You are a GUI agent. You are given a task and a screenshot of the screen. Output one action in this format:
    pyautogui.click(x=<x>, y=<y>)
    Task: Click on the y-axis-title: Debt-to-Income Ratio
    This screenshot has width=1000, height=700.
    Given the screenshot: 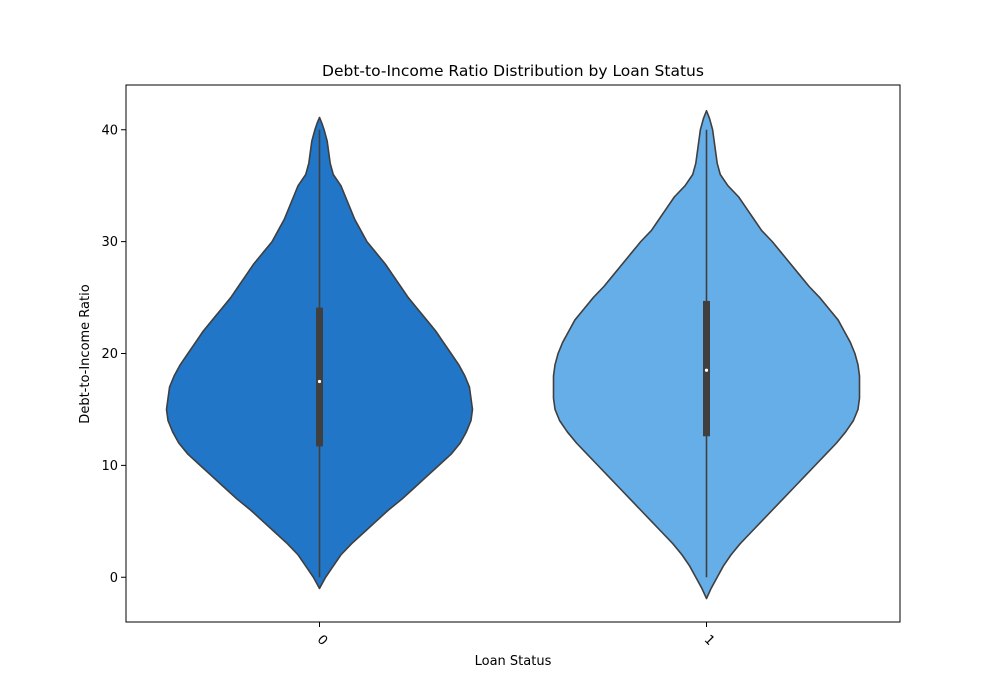 What is the action you would take?
    pyautogui.click(x=85, y=353)
    